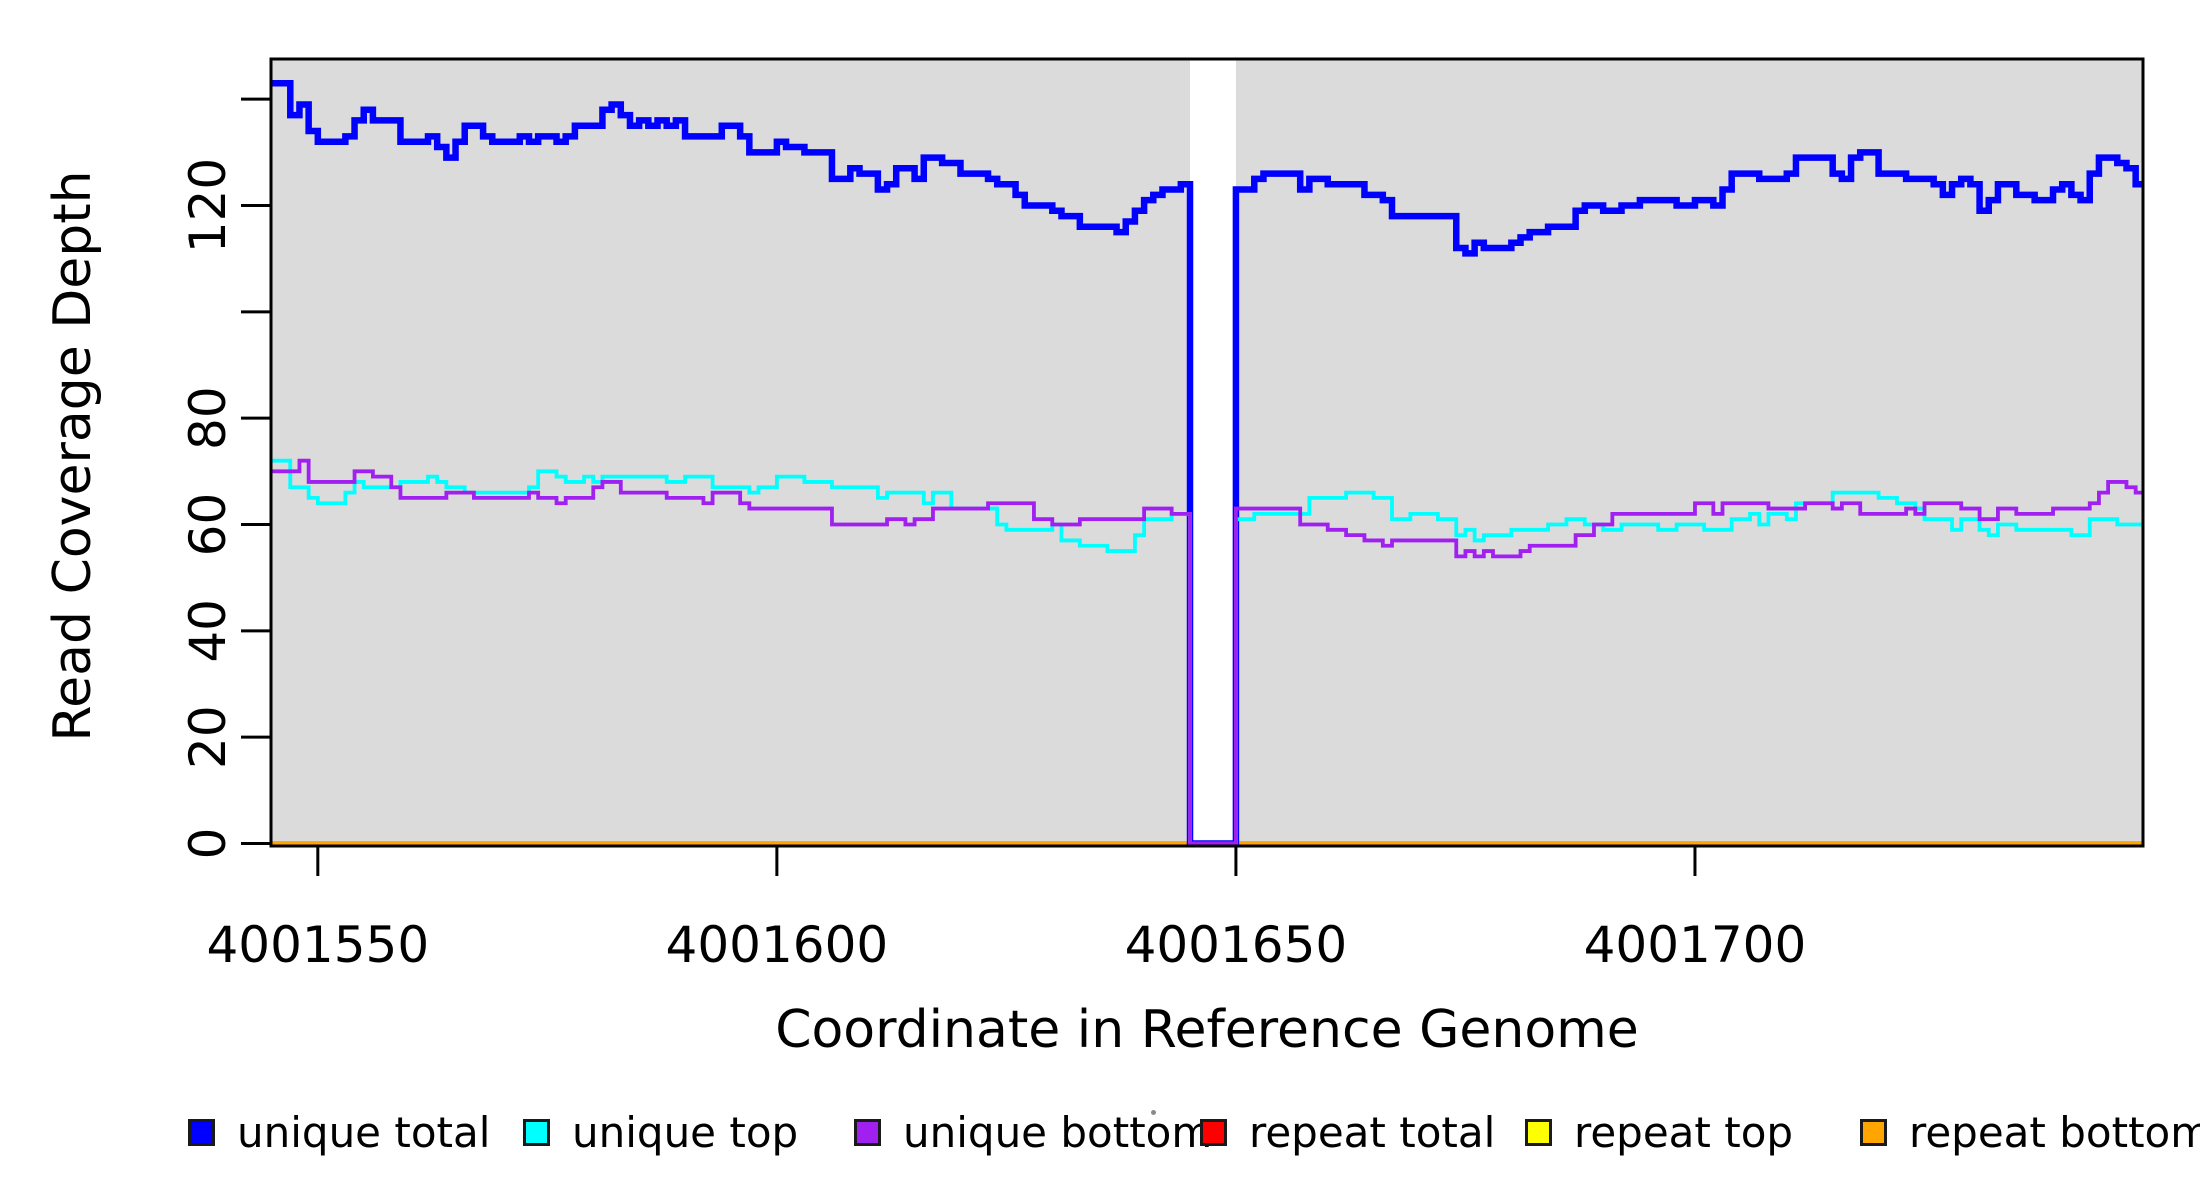 The width and height of the screenshot is (2200, 1200). I want to click on y-tick-label: 20, so click(208, 737).